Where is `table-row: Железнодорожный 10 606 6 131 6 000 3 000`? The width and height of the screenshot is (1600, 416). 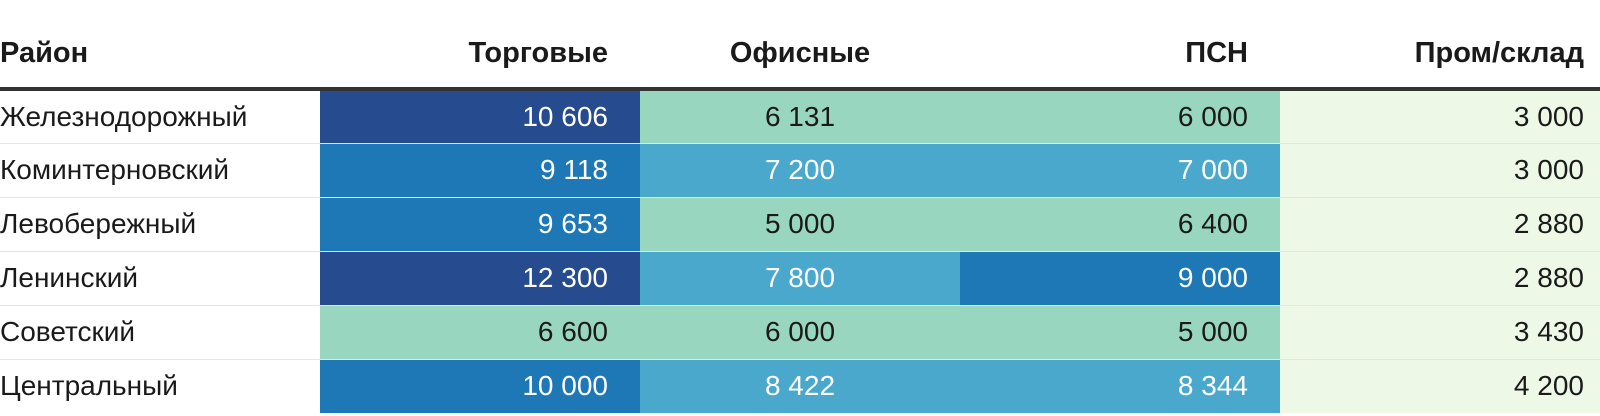
table-row: Железнодорожный 10 606 6 131 6 000 3 000 is located at coordinates (800, 116).